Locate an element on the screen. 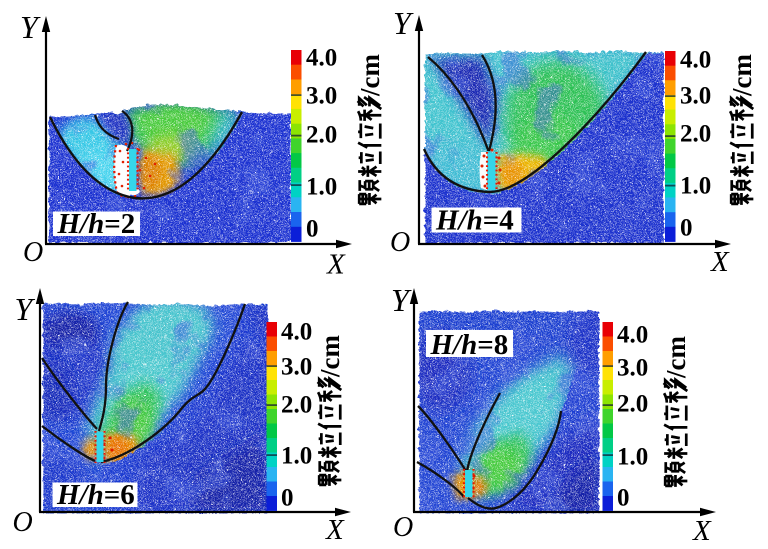 The width and height of the screenshot is (768, 549). svg-text: H/h=8 is located at coordinates (469, 345).